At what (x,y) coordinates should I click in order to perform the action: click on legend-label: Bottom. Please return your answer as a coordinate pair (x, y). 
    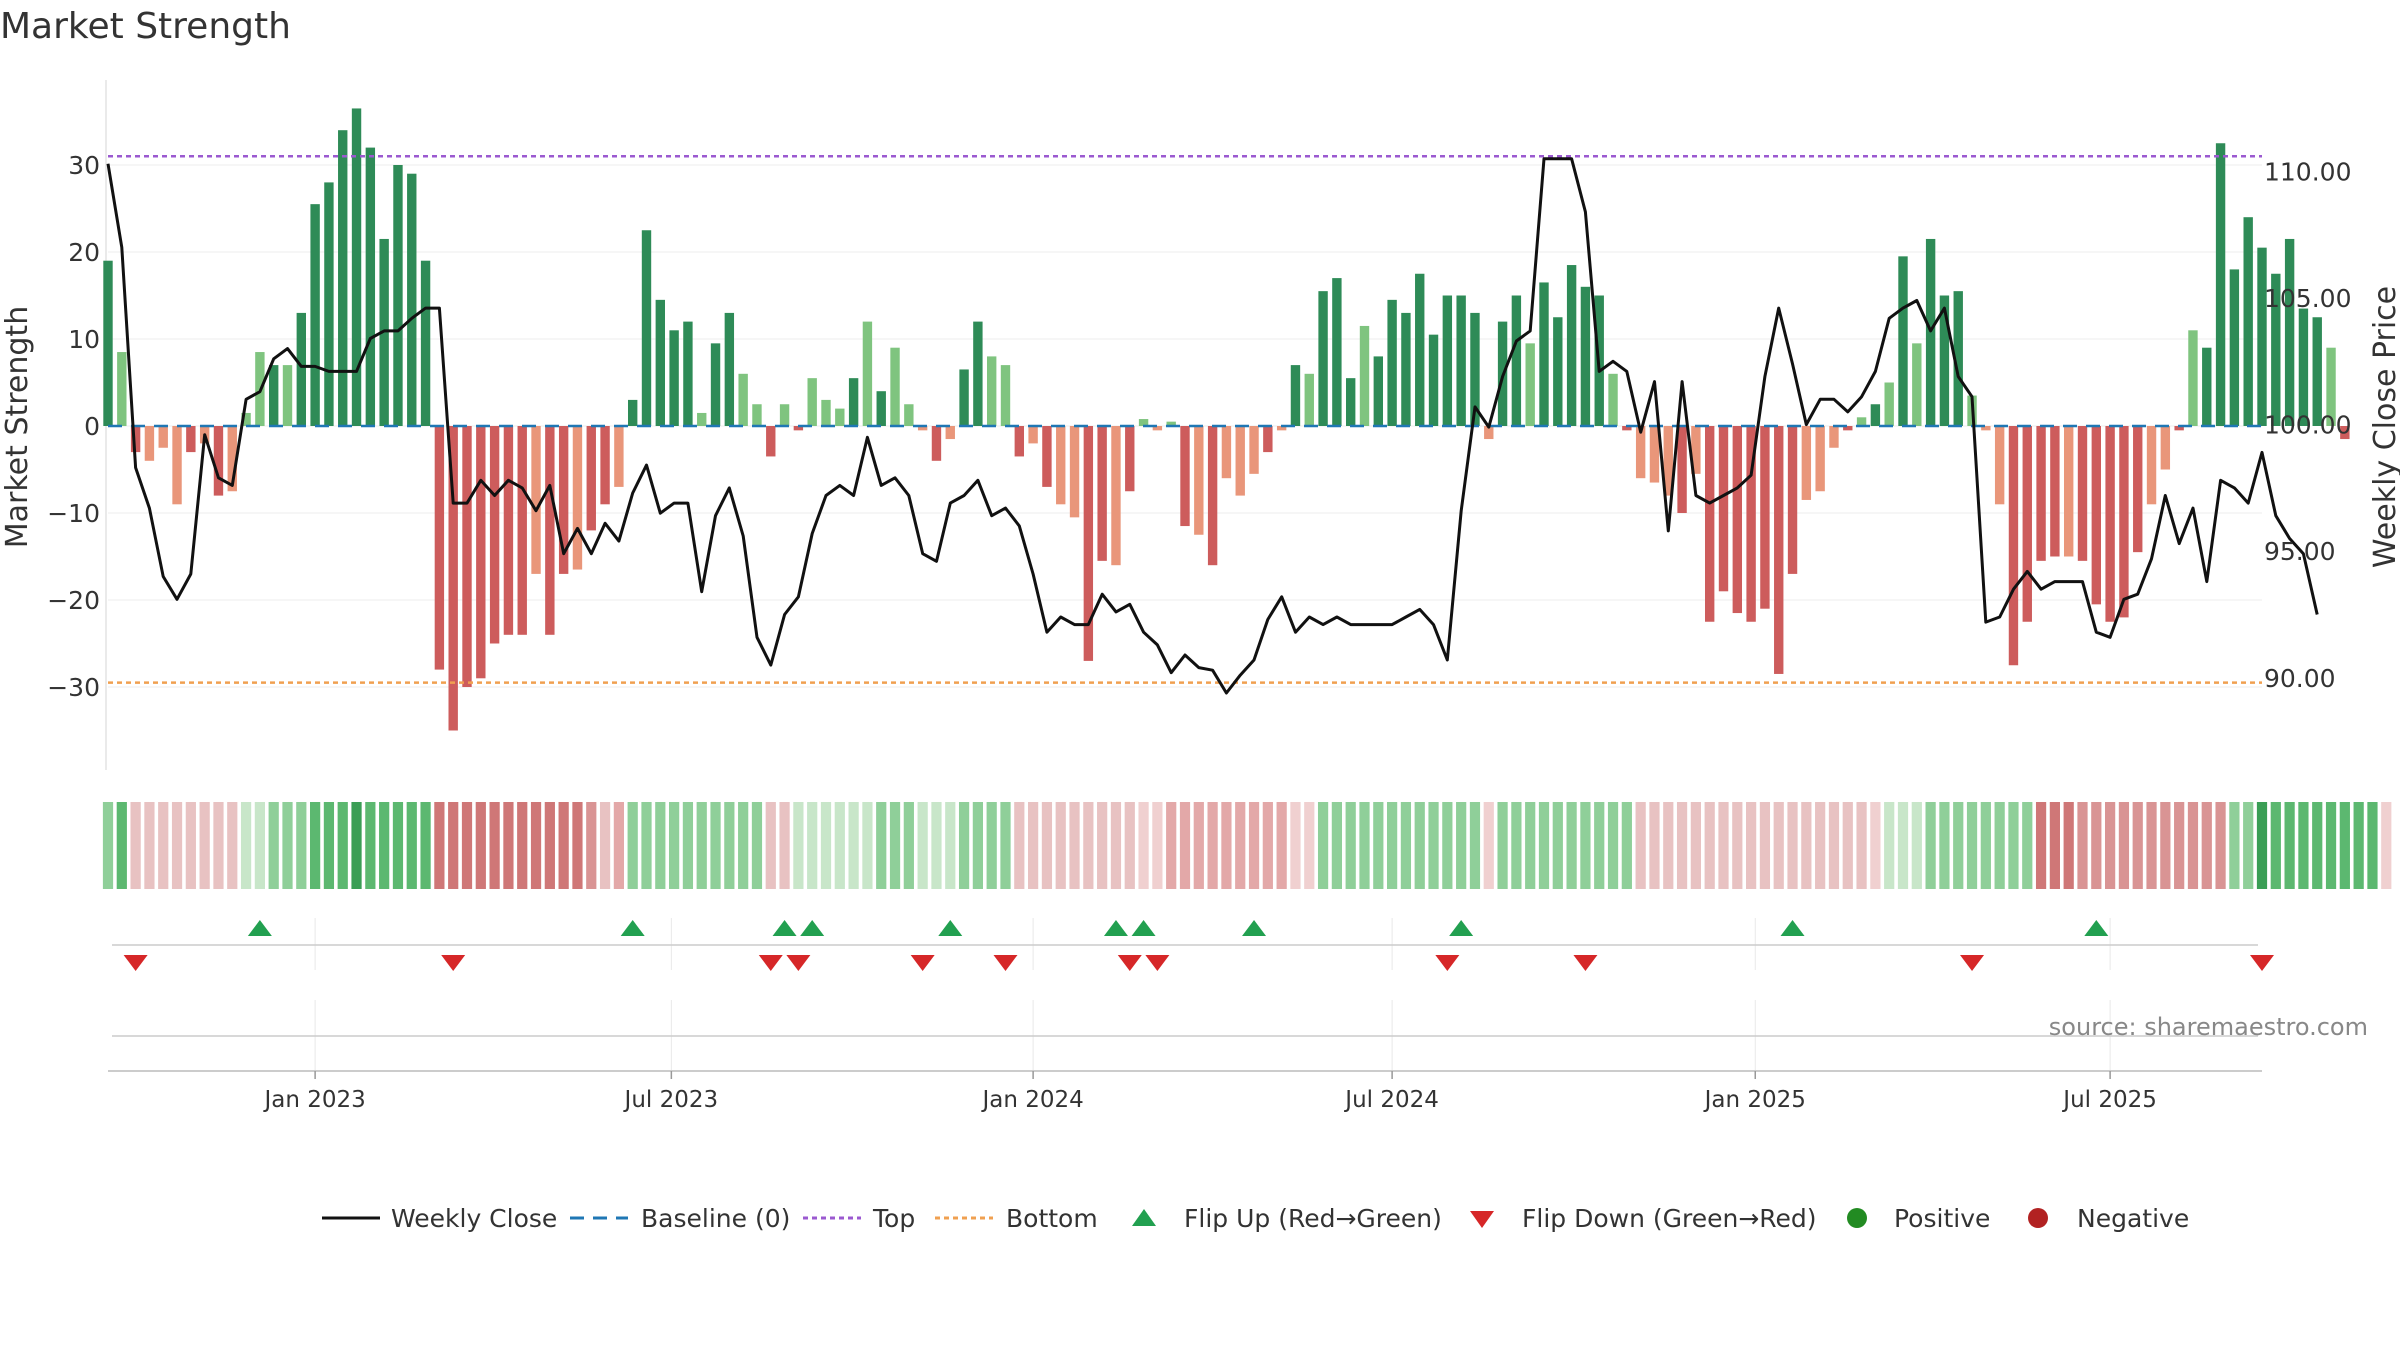
    Looking at the image, I should click on (1052, 1218).